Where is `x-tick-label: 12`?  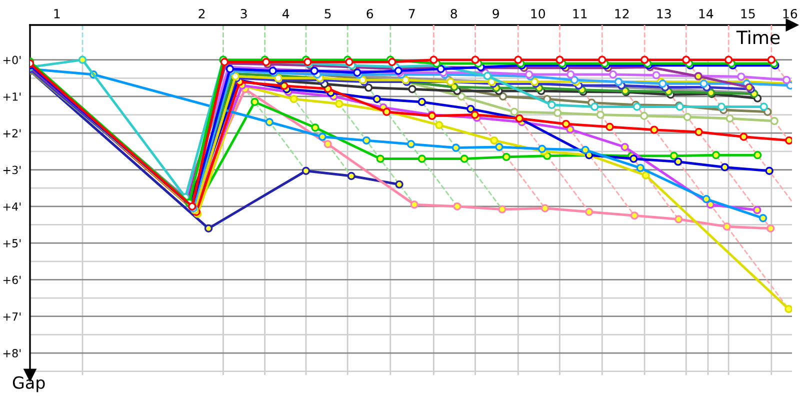 x-tick-label: 12 is located at coordinates (622, 13).